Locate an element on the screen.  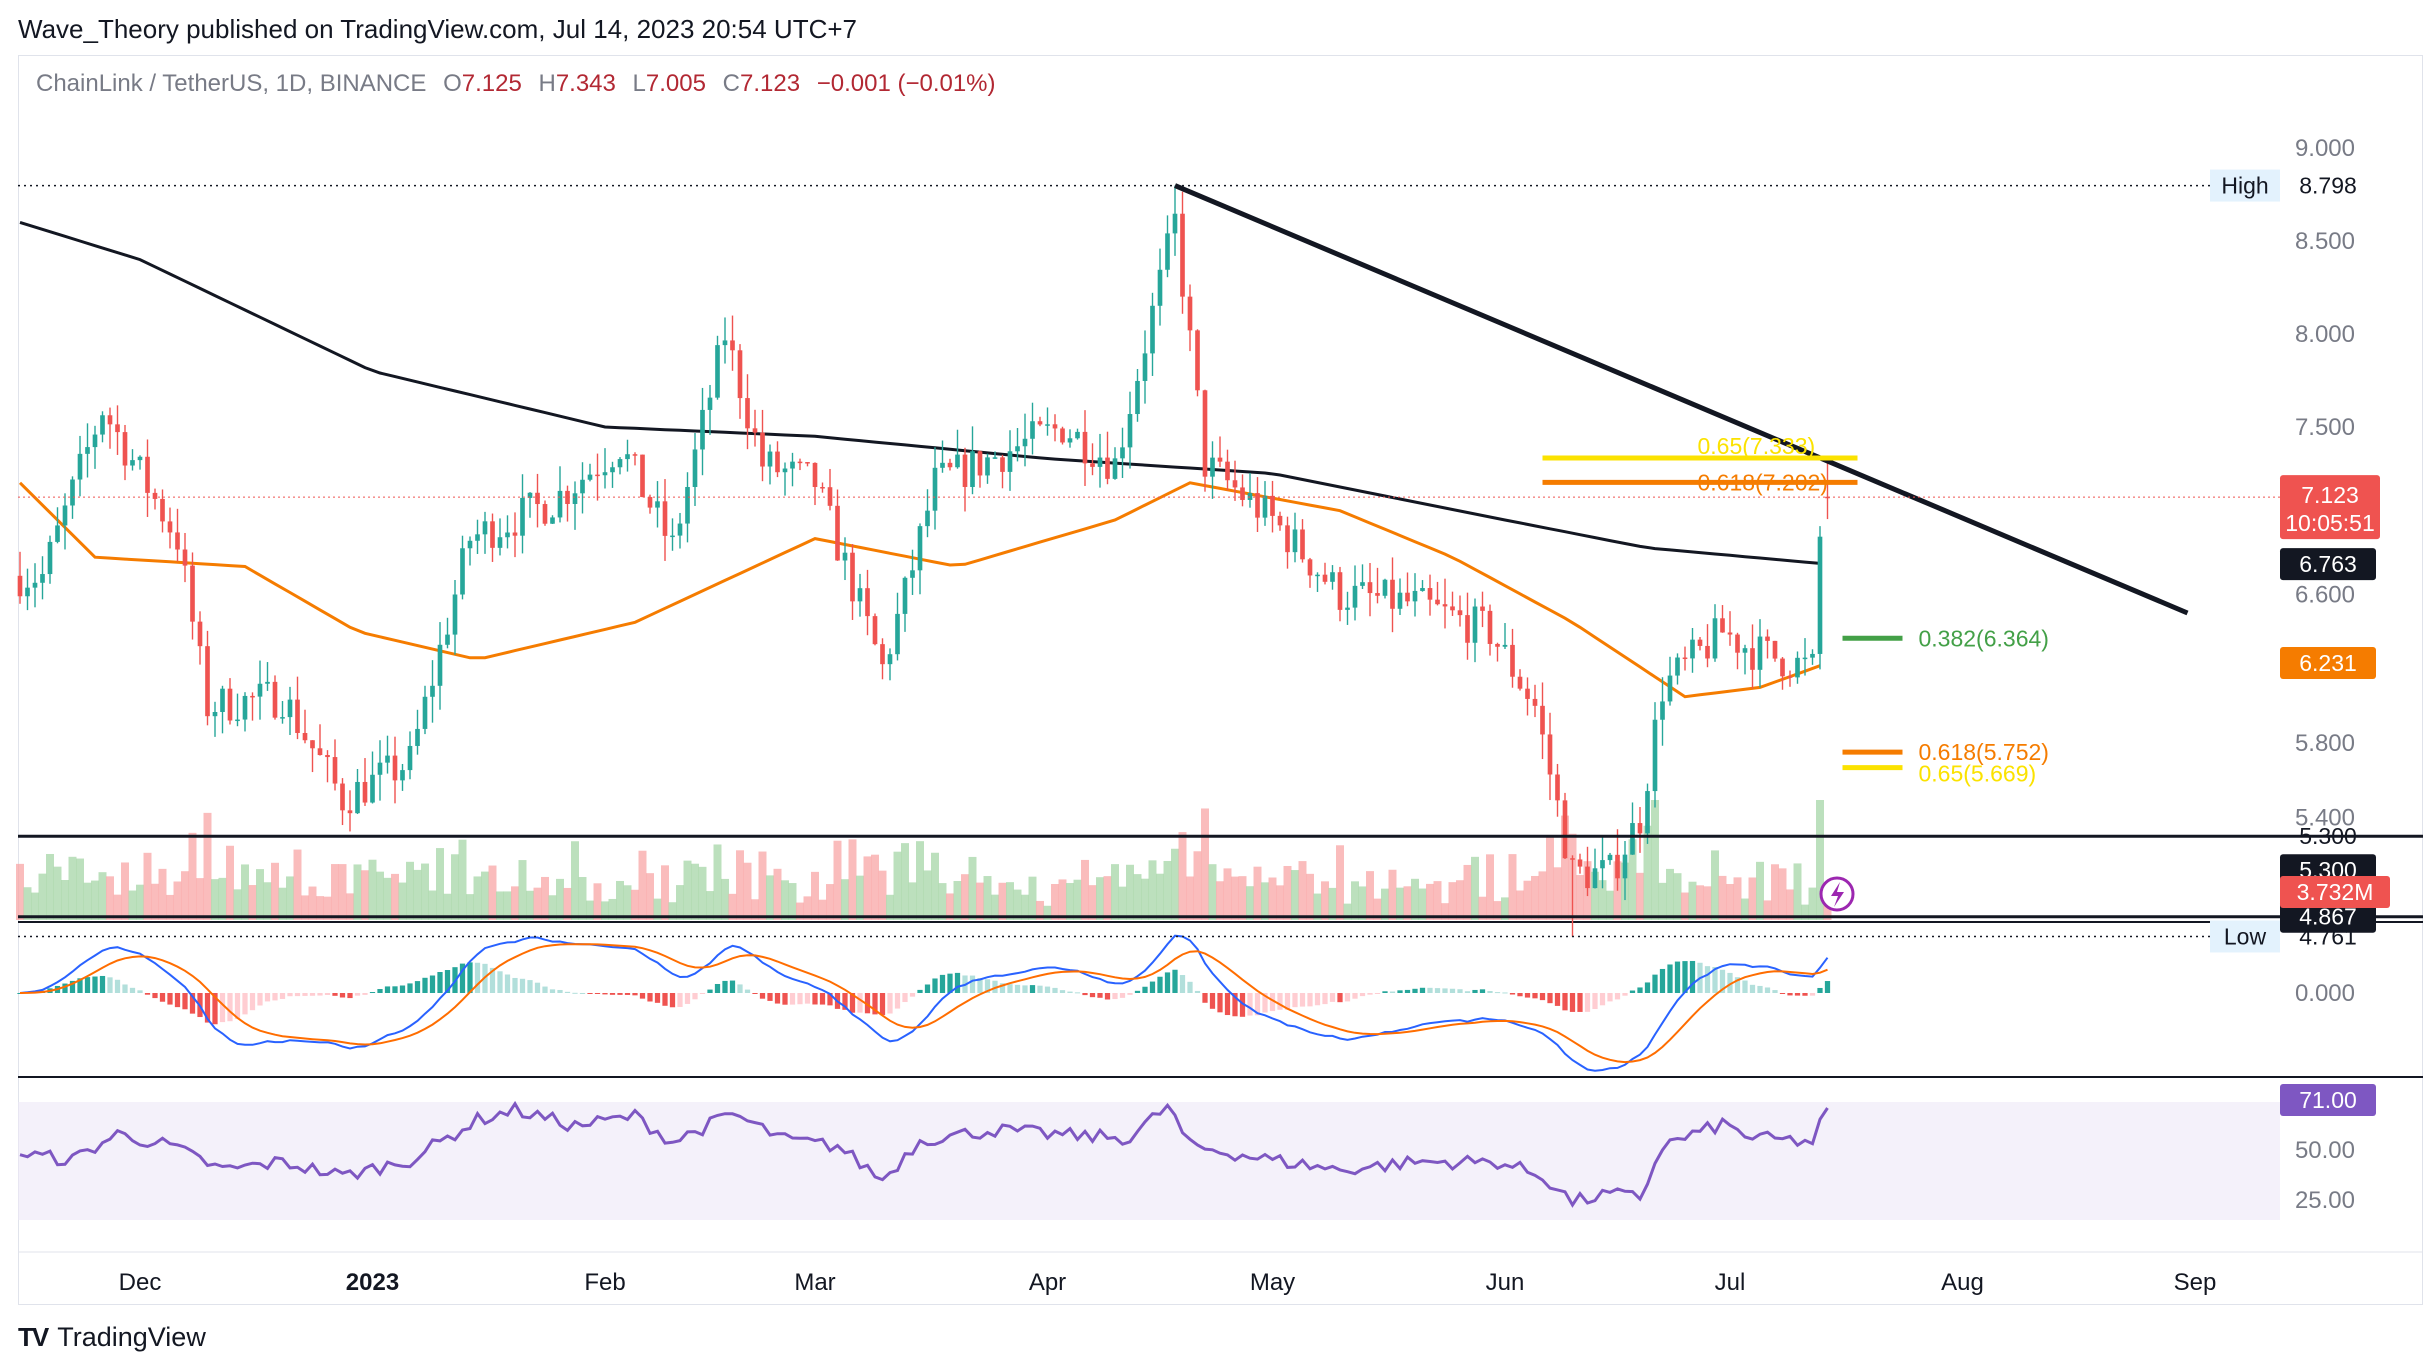
high-value: 7.343 is located at coordinates (585, 83).